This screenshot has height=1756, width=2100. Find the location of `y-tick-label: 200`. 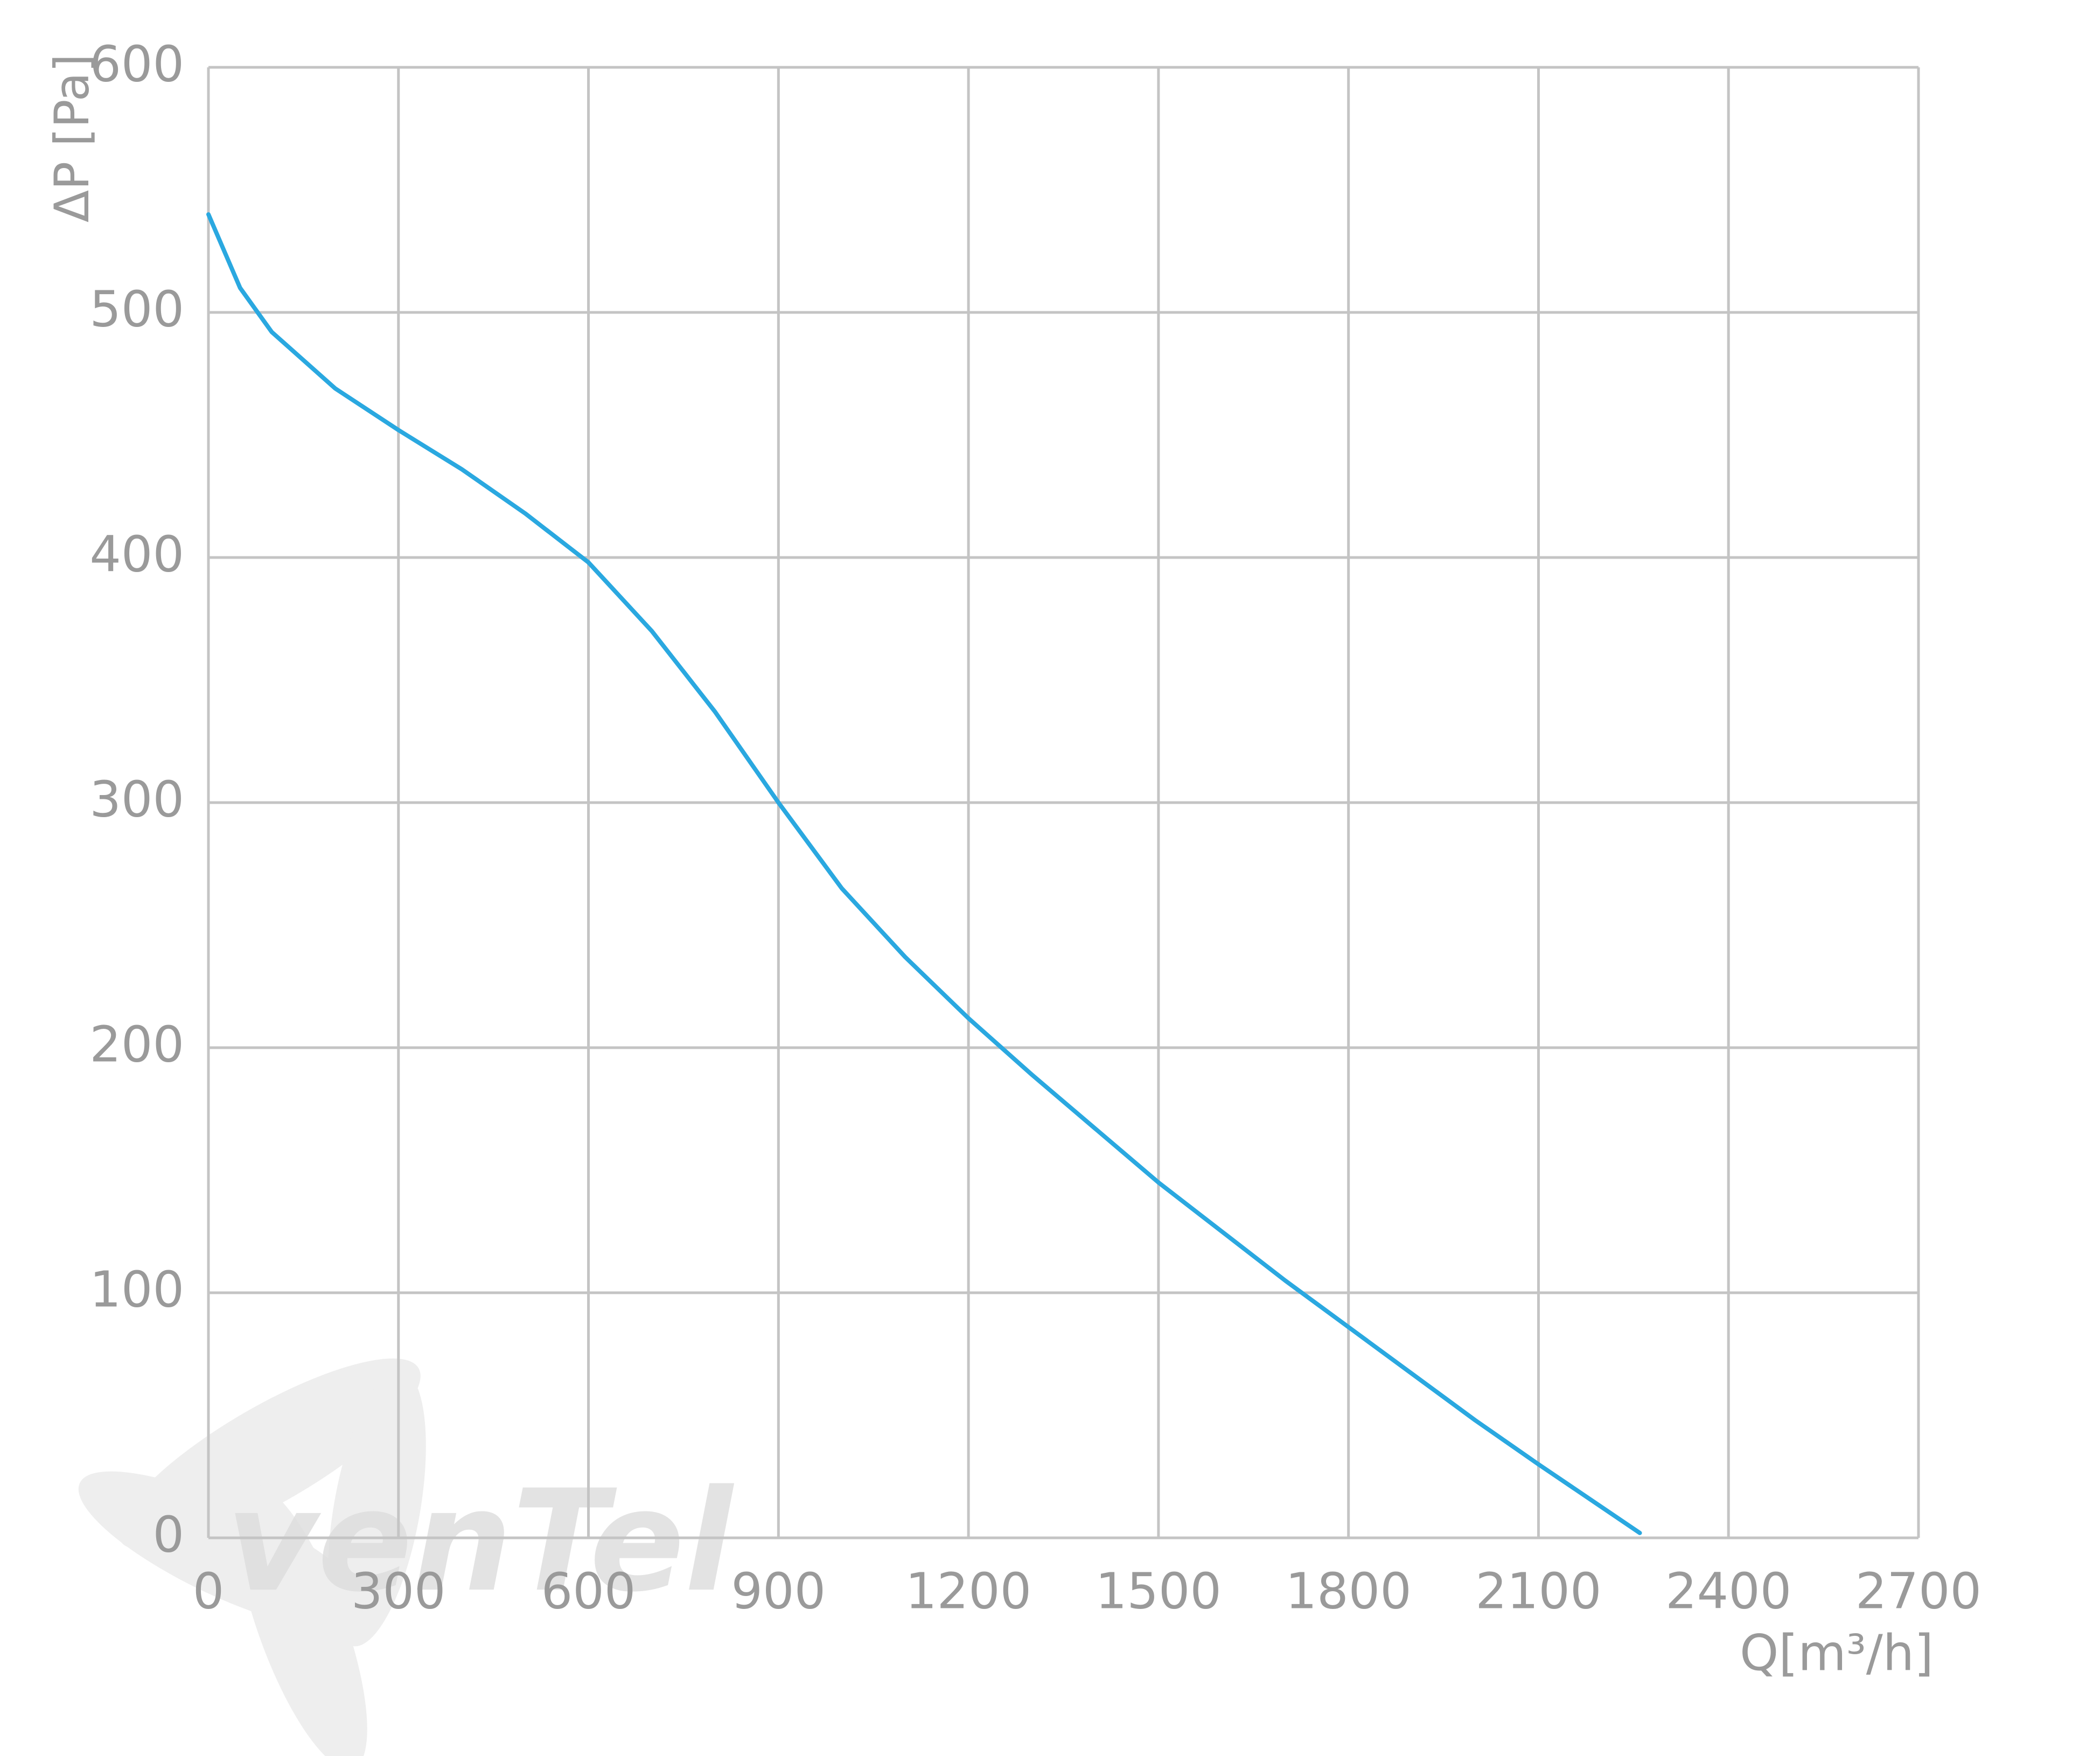

y-tick-label: 200 is located at coordinates (136, 1044).